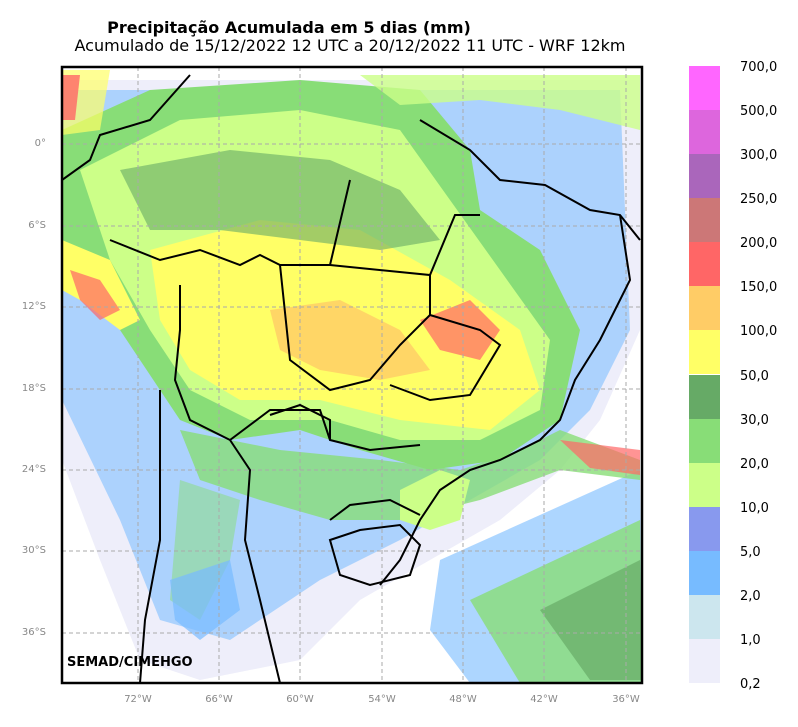 This screenshot has width=798, height=727. What do you see at coordinates (219, 699) in the screenshot?
I see `lon-label: 66°W` at bounding box center [219, 699].